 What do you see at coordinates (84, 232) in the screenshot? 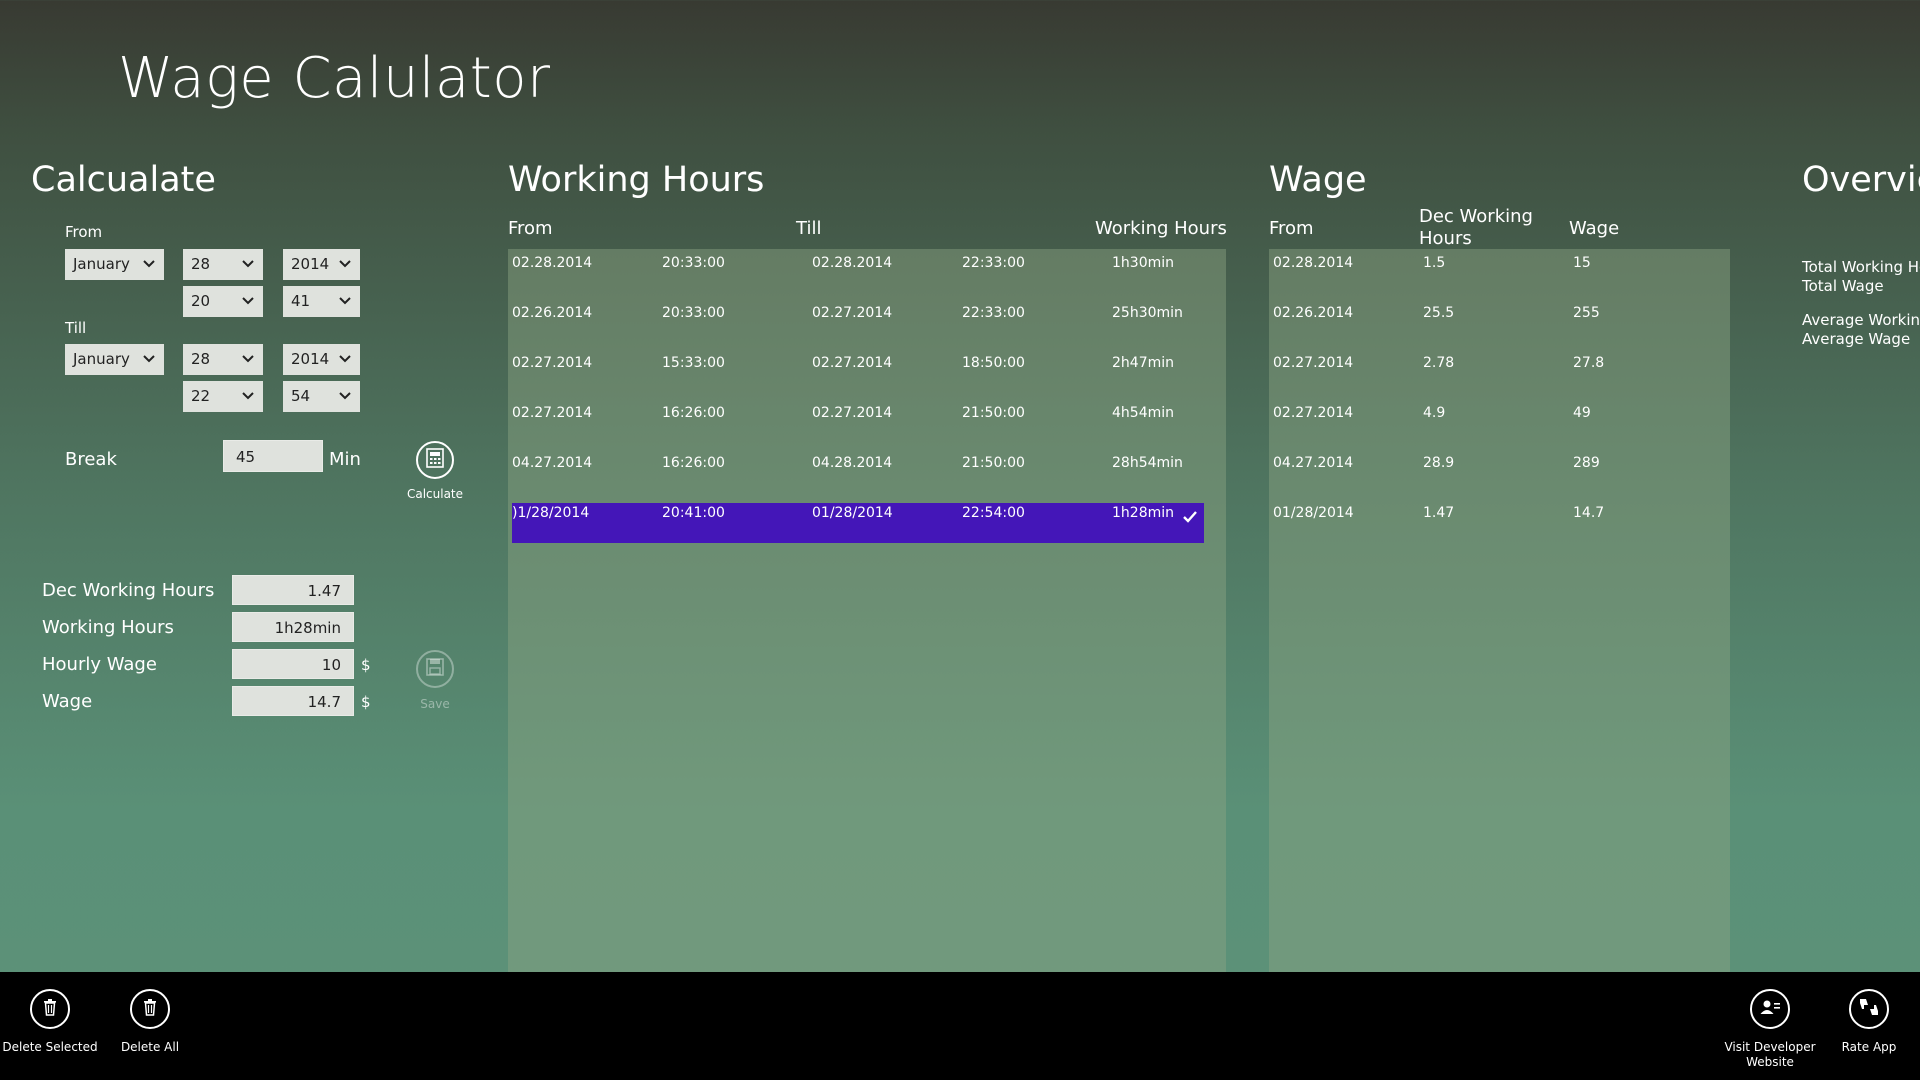
I see `from-label: From` at bounding box center [84, 232].